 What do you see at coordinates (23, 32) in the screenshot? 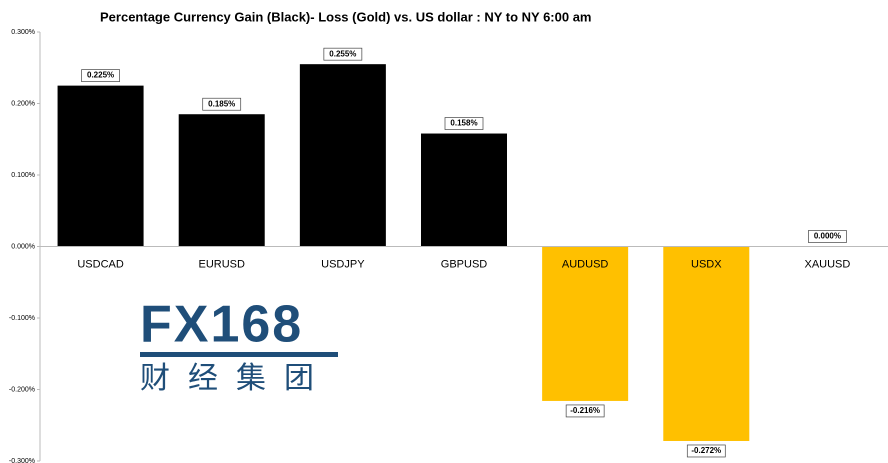
I see `y-tick-label: 0.300%` at bounding box center [23, 32].